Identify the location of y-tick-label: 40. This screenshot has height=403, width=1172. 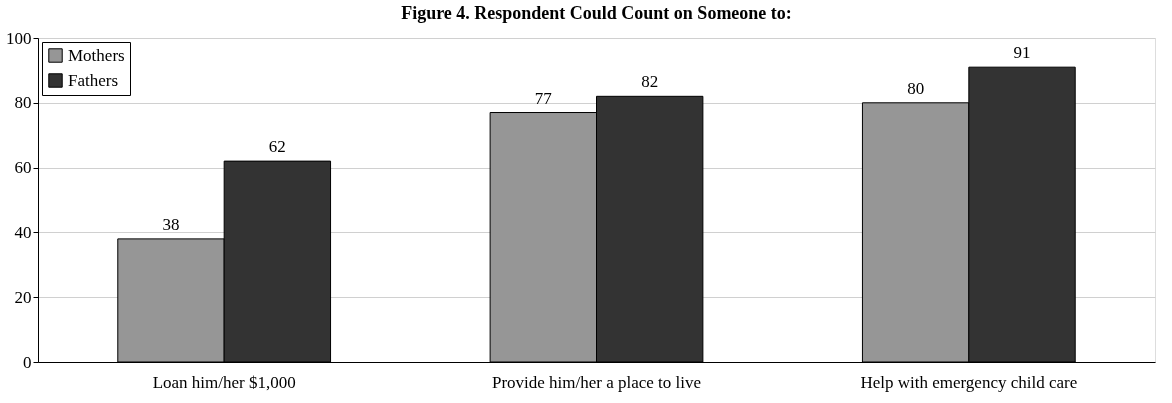
(23, 232).